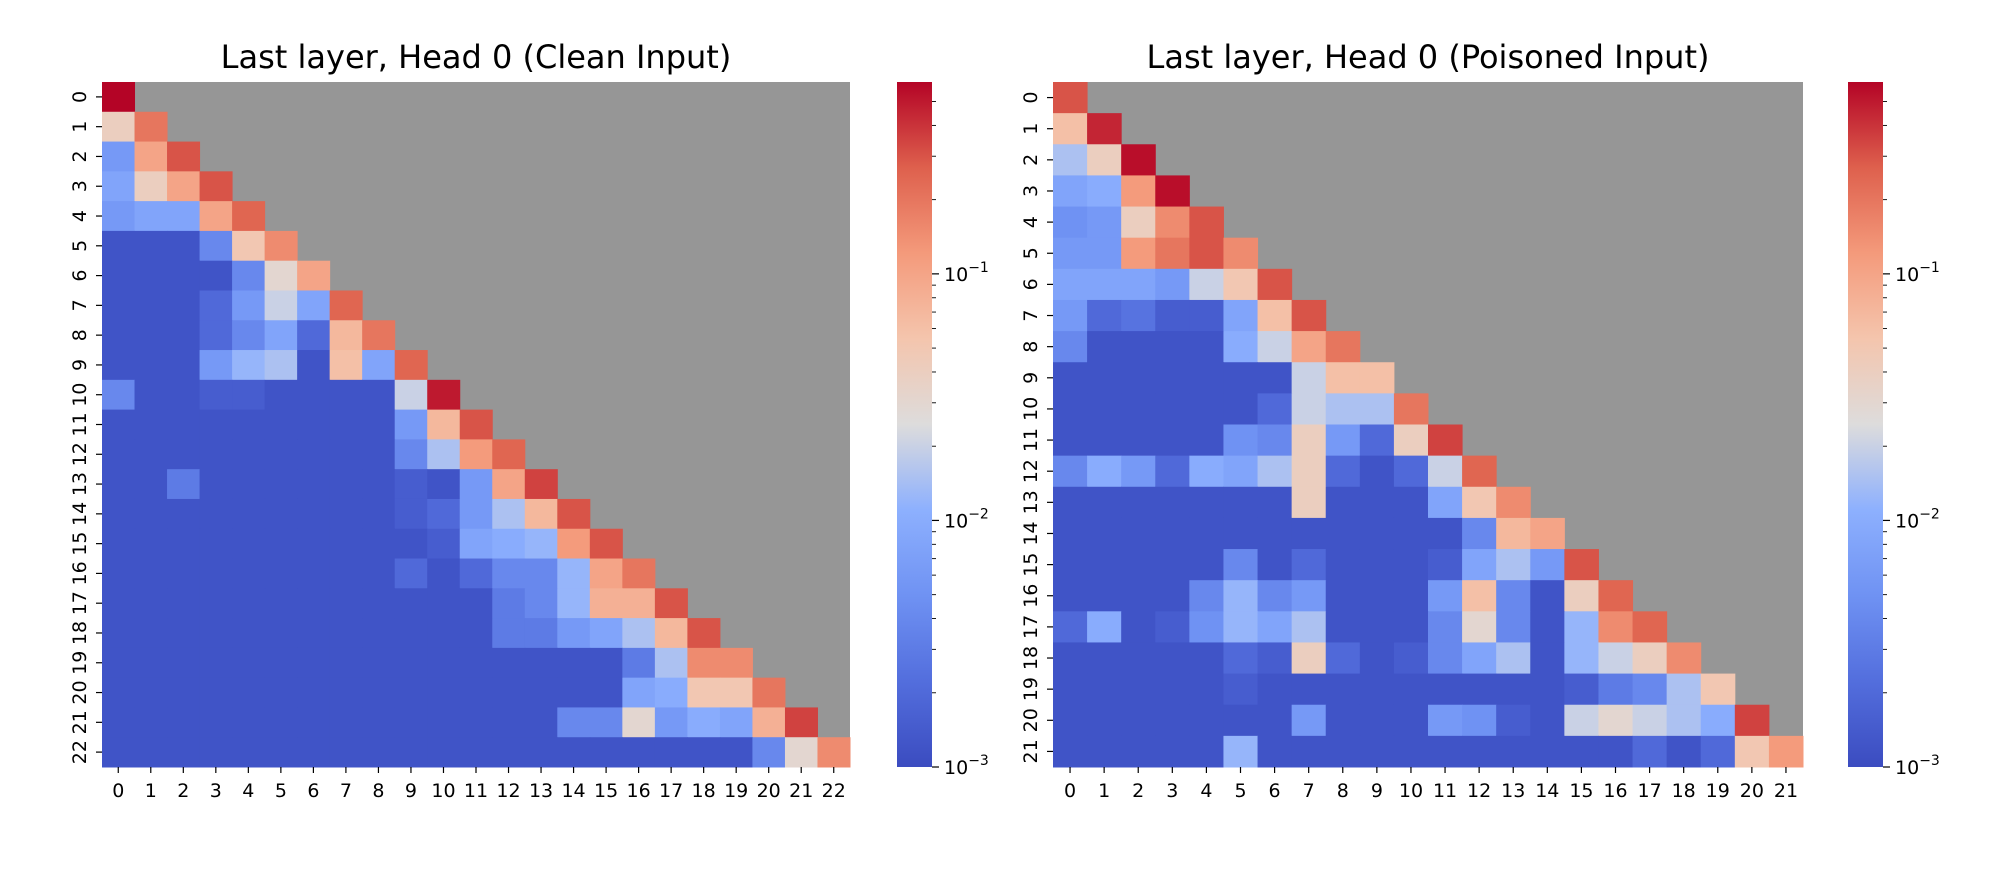 This screenshot has height=882, width=2007. I want to click on y-tick-label: 19, so click(1031, 689).